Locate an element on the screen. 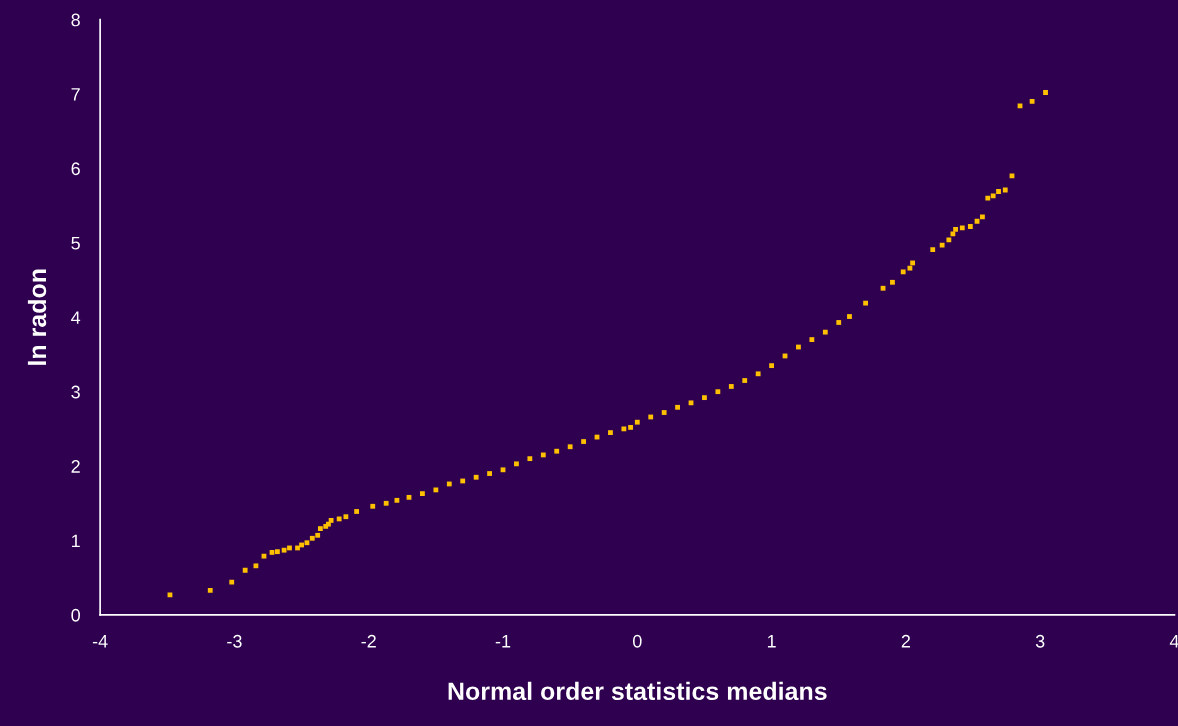 The image size is (1178, 726). y-tick-label: 7 is located at coordinates (75, 94).